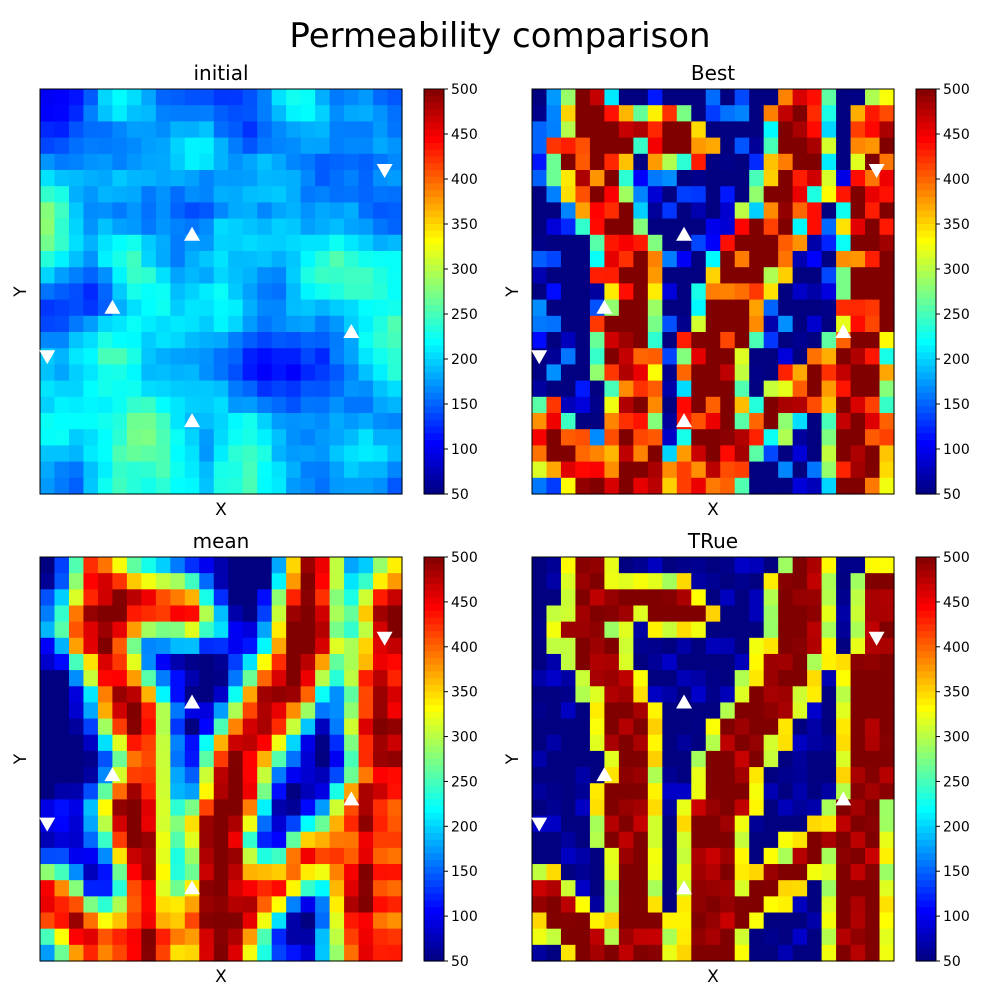 This screenshot has height=1000, width=1000. I want to click on colorbar-tick-label: 500, so click(464, 558).